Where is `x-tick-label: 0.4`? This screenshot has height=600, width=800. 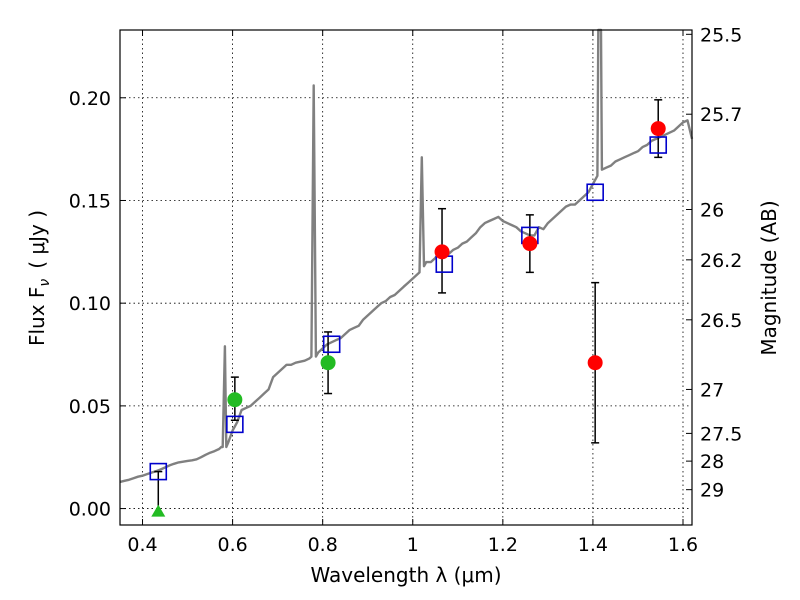 x-tick-label: 0.4 is located at coordinates (142, 545).